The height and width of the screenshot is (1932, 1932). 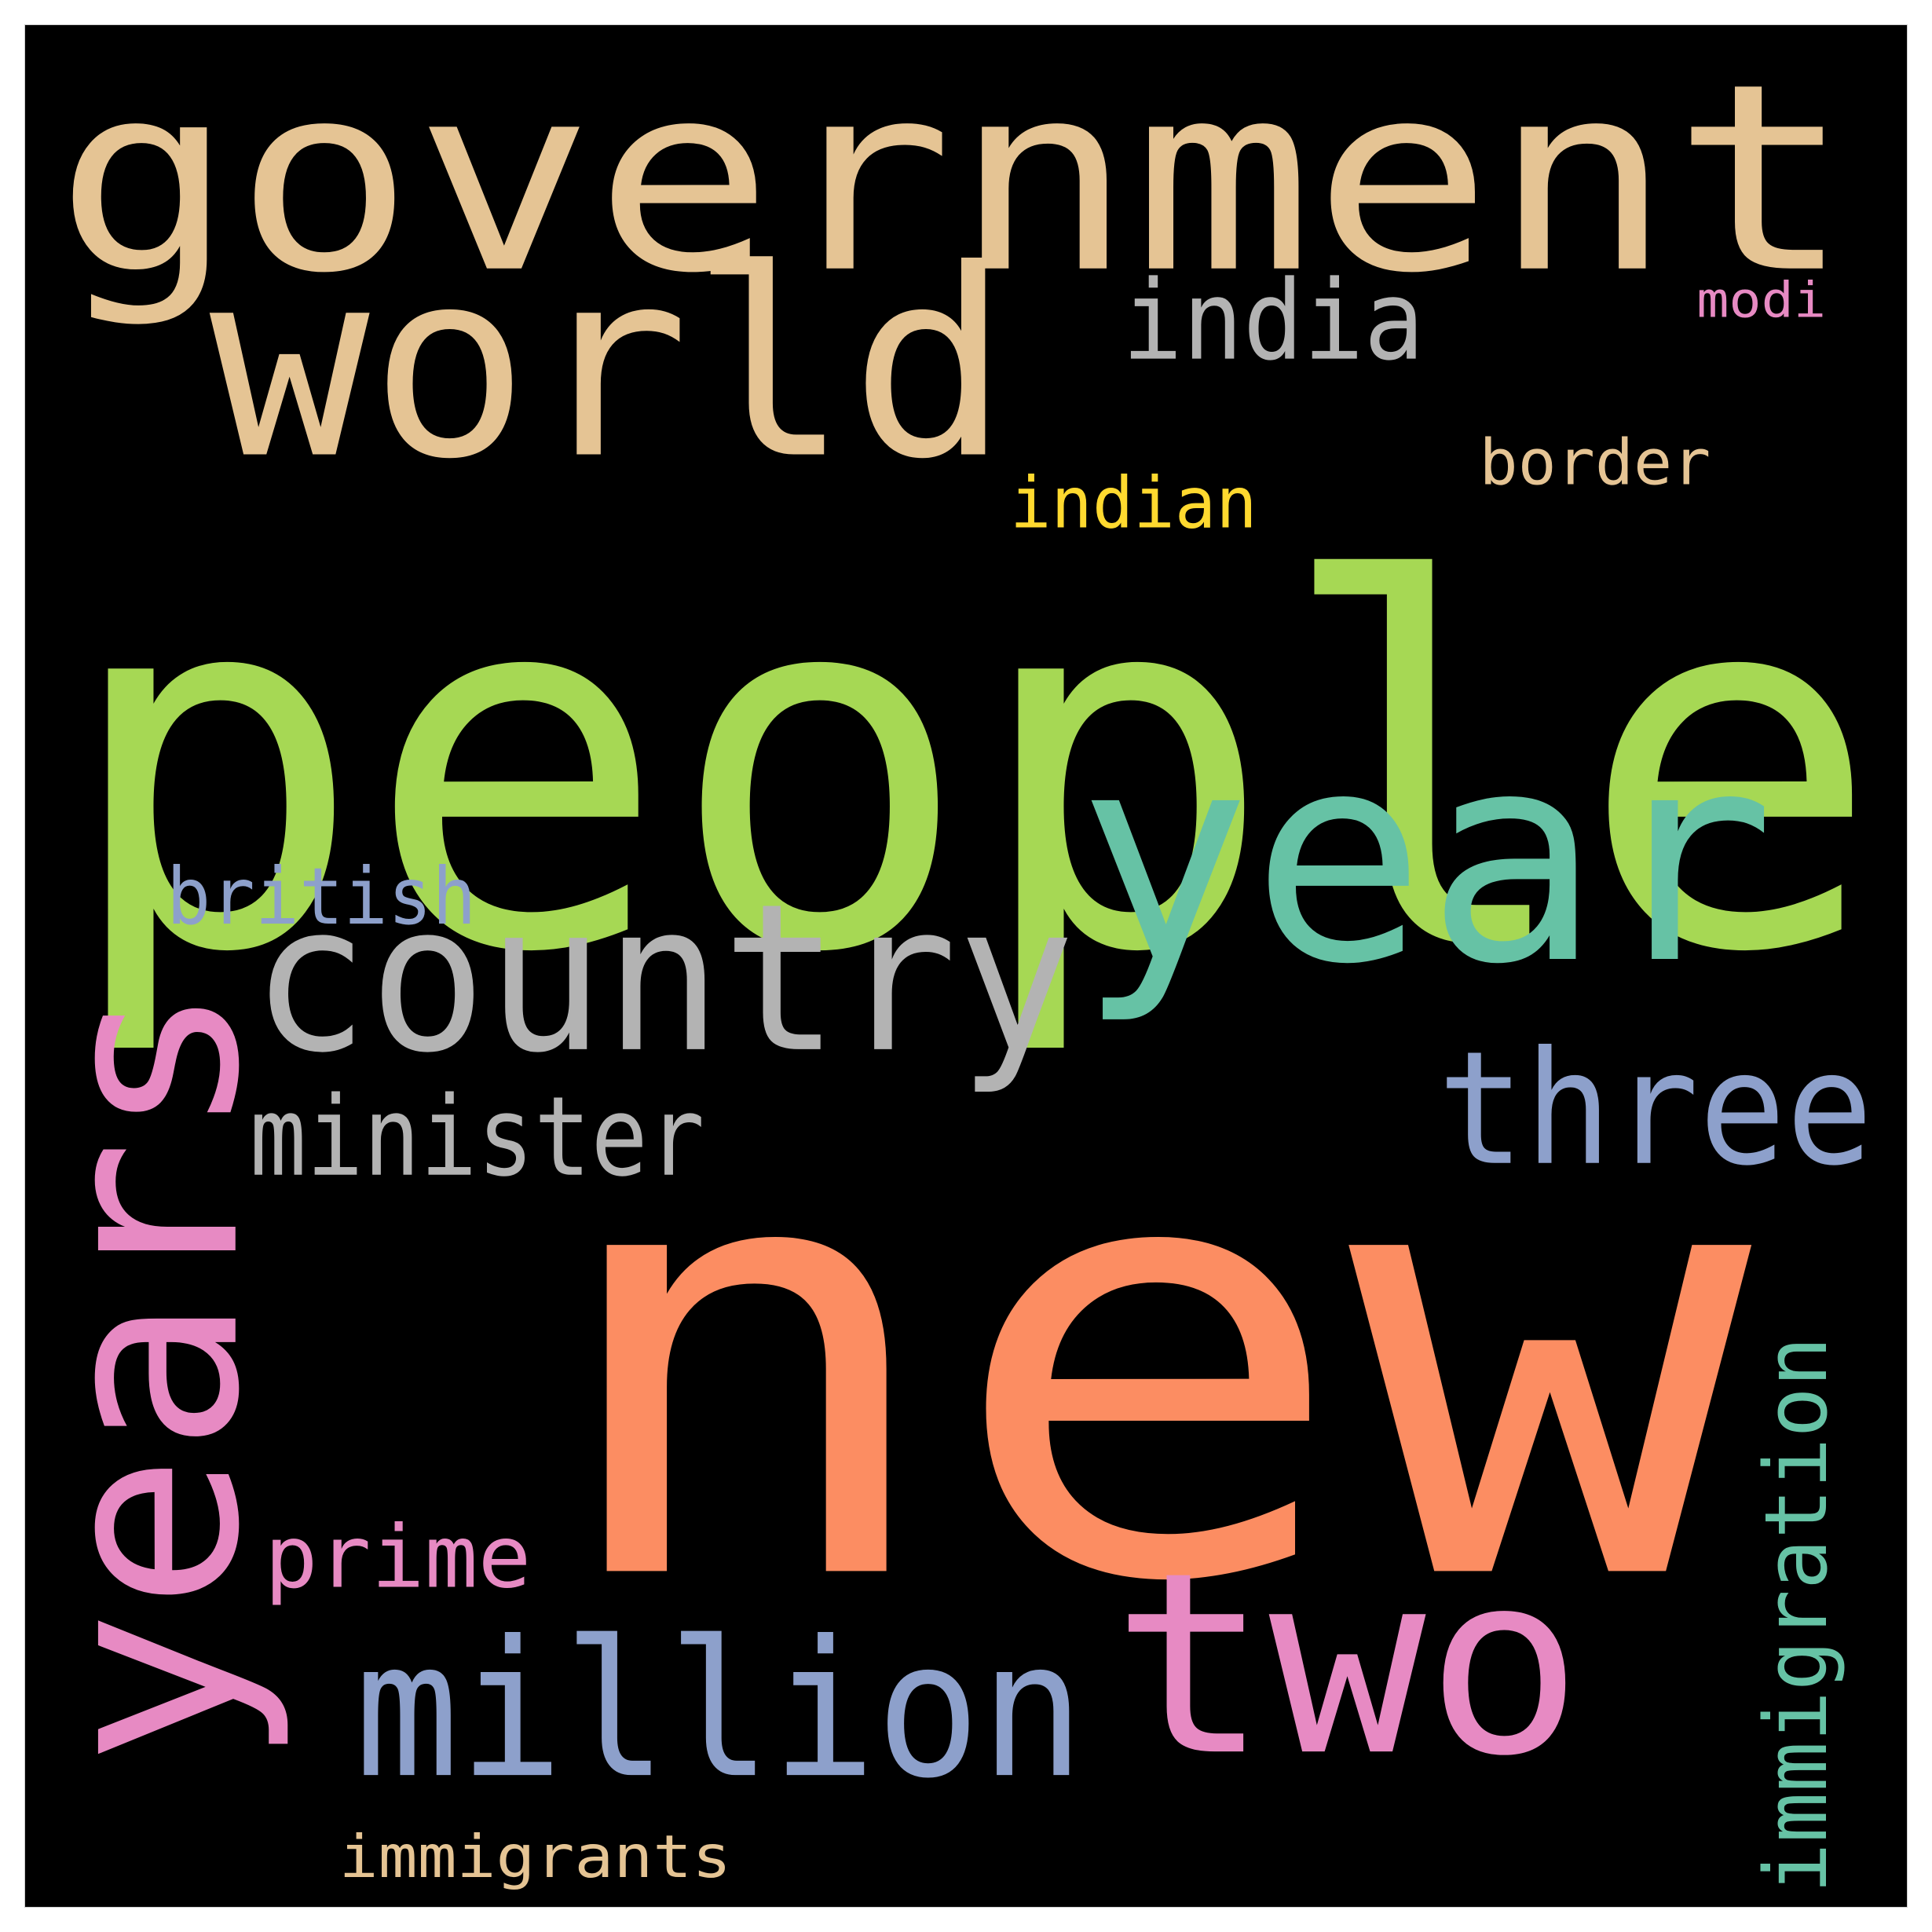 I want to click on word-million: million, so click(x=720, y=1710).